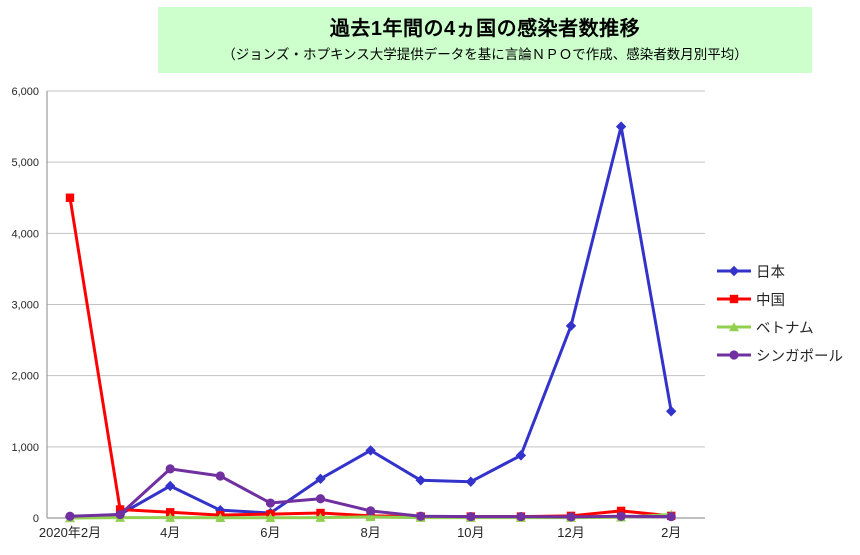  I want to click on legend-item-vietnam: ベトナム, so click(779, 327).